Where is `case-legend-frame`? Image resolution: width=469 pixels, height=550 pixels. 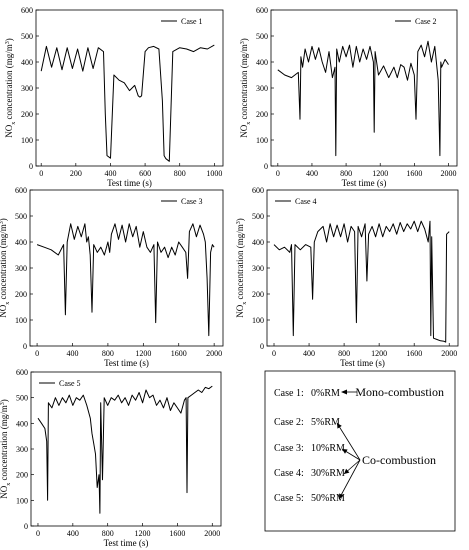 case-legend-frame is located at coordinates (360, 451).